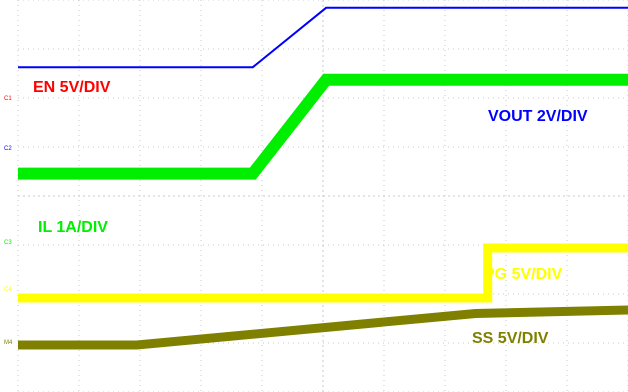 Image resolution: width=628 pixels, height=392 pixels. What do you see at coordinates (72, 87) in the screenshot?
I see `trace-label-c1: EN 5V/DIV` at bounding box center [72, 87].